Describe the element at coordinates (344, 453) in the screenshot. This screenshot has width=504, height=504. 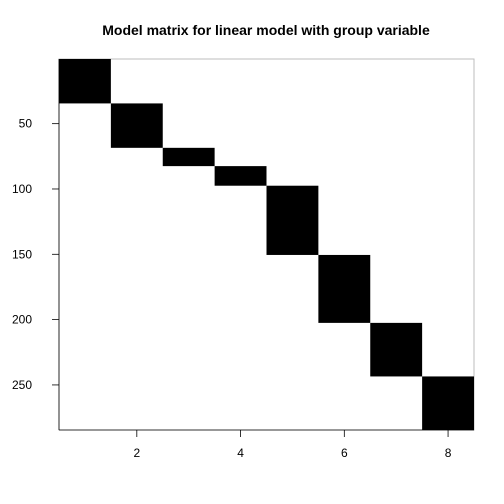
I see `x-tick-label: 6` at that location.